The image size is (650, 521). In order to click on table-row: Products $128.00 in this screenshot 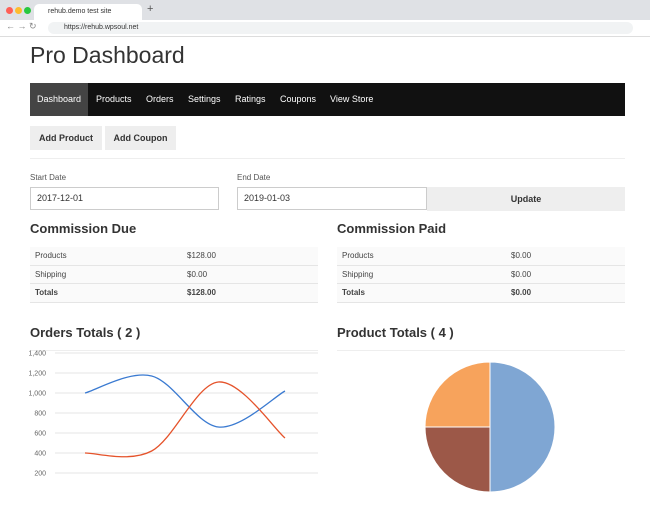, I will do `click(174, 256)`.